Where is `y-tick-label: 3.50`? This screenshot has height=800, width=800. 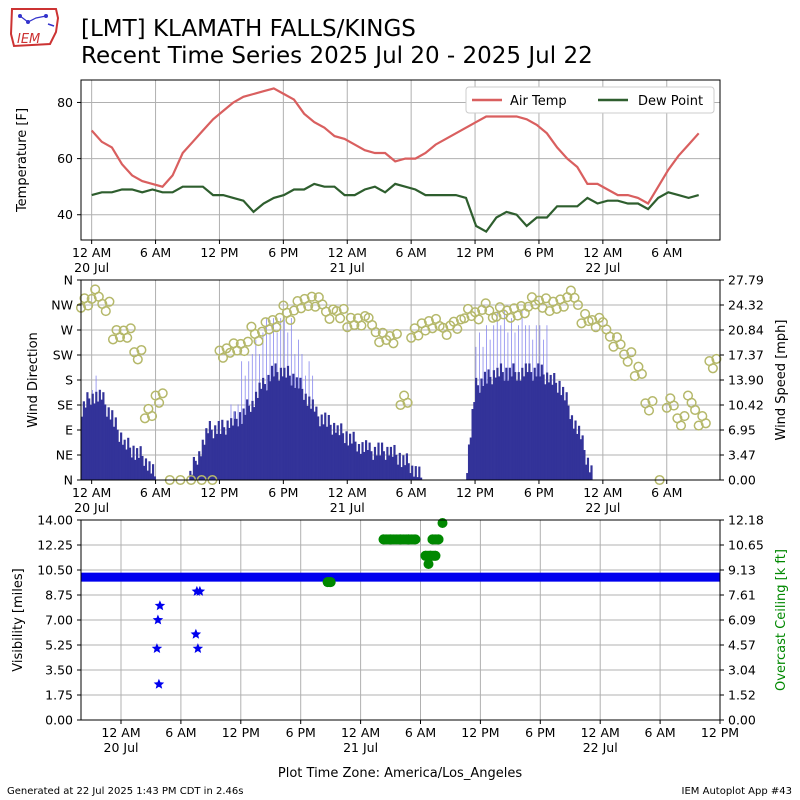 y-tick-label: 3.50 is located at coordinates (59, 670).